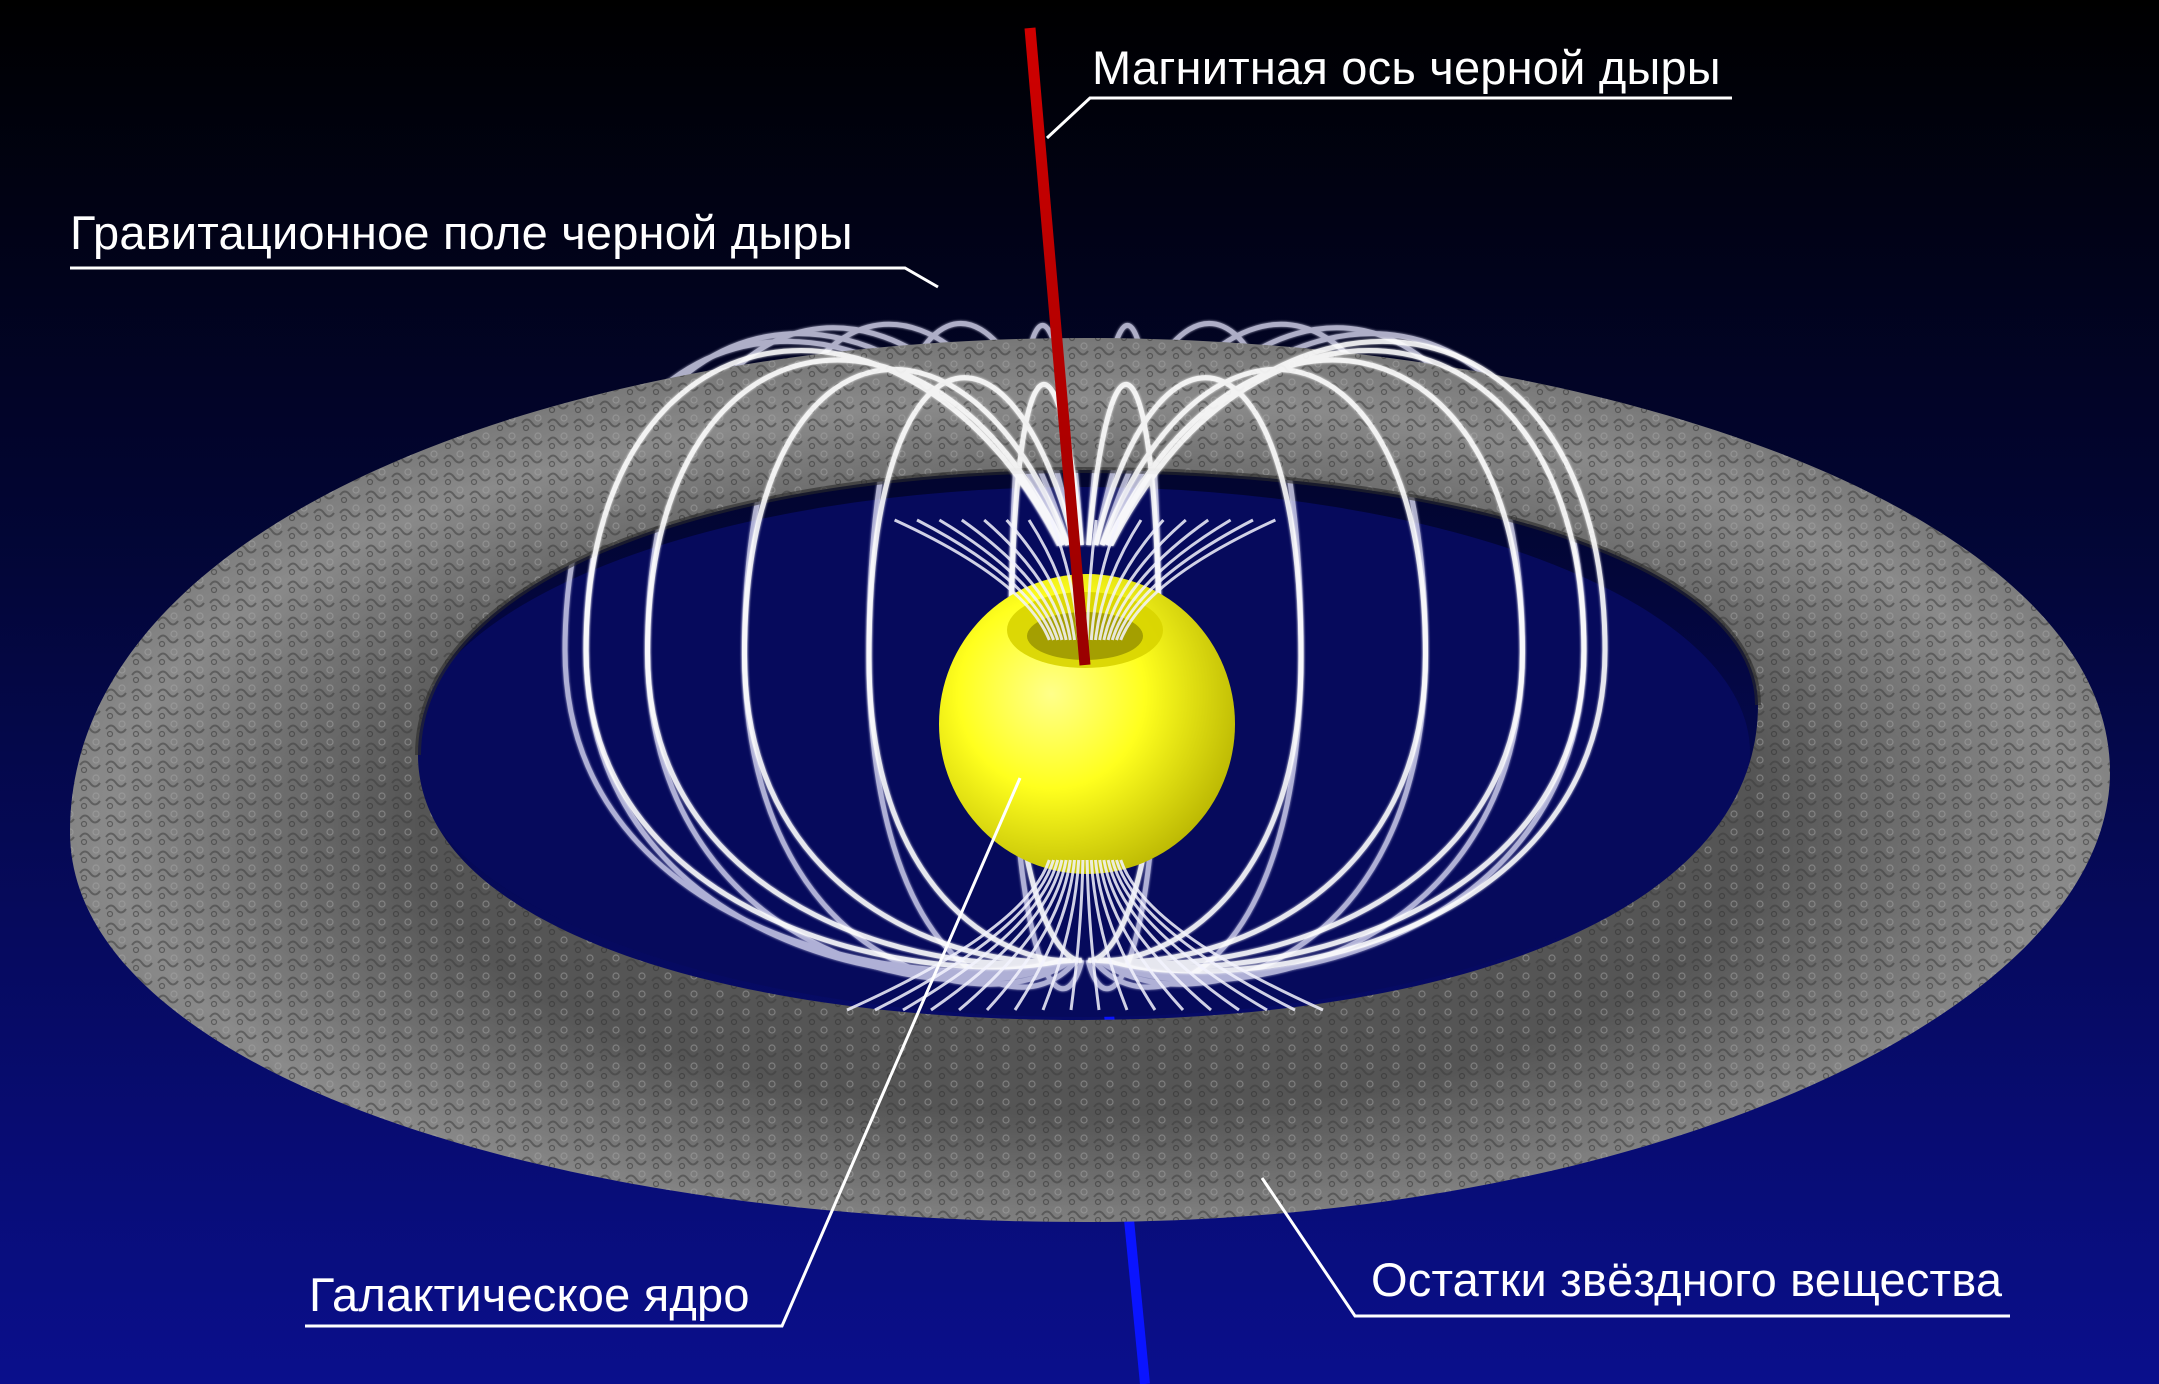 This screenshot has width=2159, height=1384. Describe the element at coordinates (1406, 67) in the screenshot. I see `magnetic-axis-label: Магнитная ось черной дыры` at that location.